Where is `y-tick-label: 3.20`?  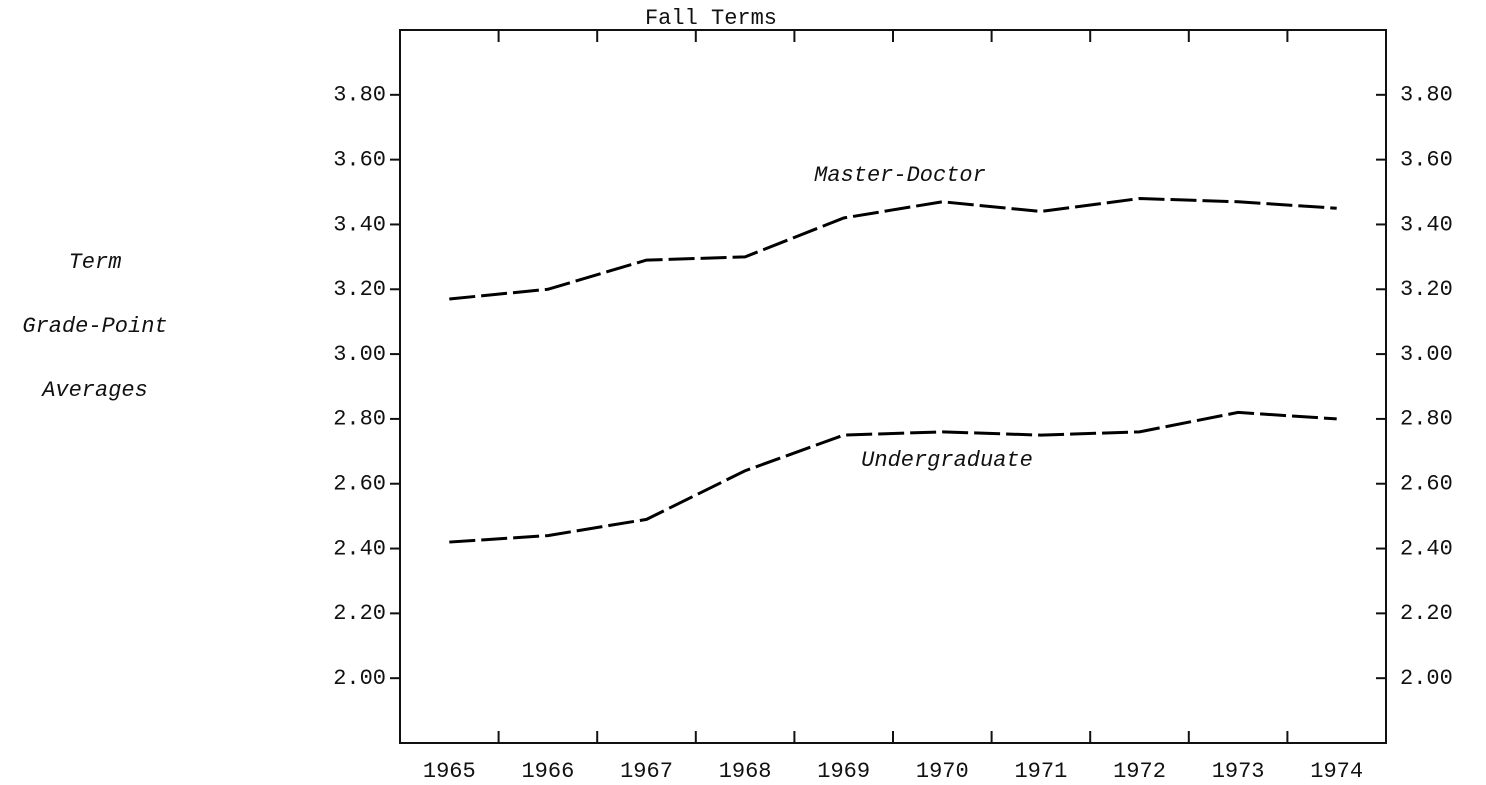 y-tick-label: 3.20 is located at coordinates (359, 289).